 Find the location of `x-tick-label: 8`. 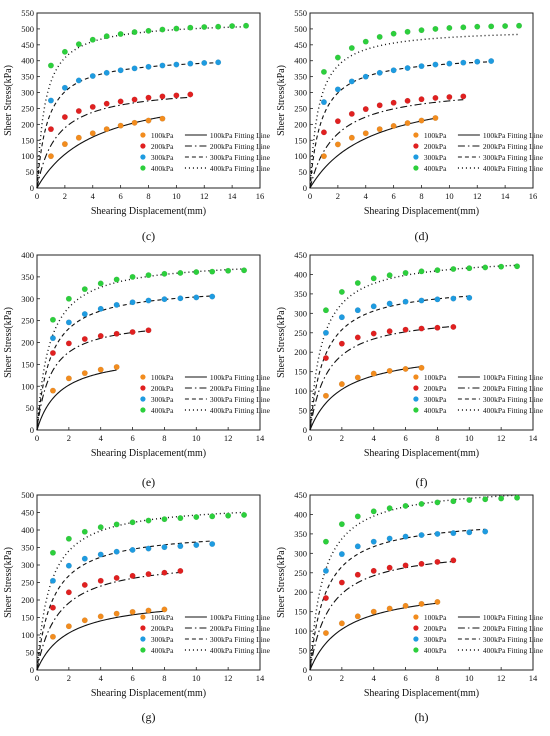

x-tick-label: 8 is located at coordinates (164, 678).